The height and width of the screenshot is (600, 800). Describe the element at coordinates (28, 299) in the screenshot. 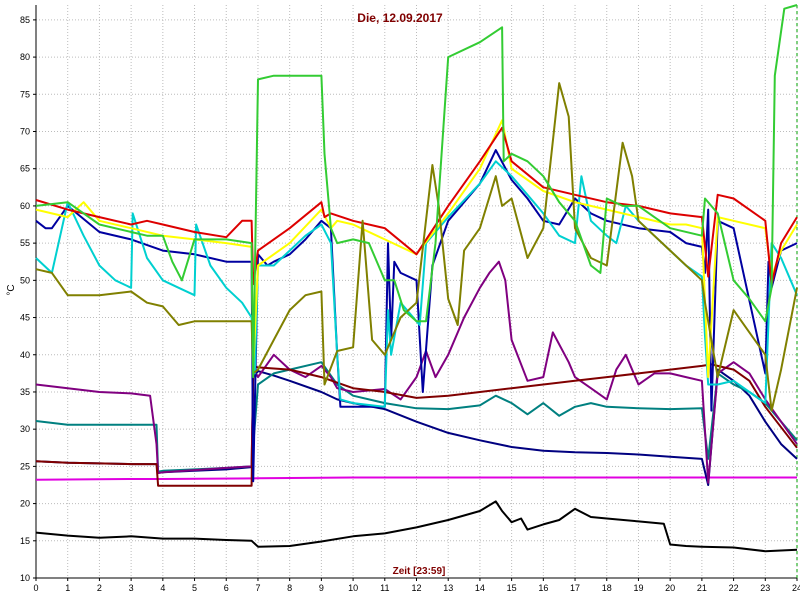

I see `y-tick-labels: 10 15 20 25 30 35 40 45 50 55 60 65 70 75 80 85` at that location.